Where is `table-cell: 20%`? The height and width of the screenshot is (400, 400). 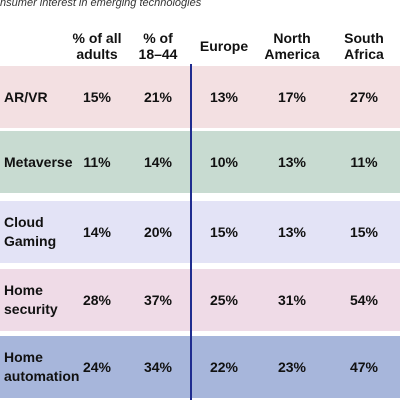 table-cell: 20% is located at coordinates (158, 232).